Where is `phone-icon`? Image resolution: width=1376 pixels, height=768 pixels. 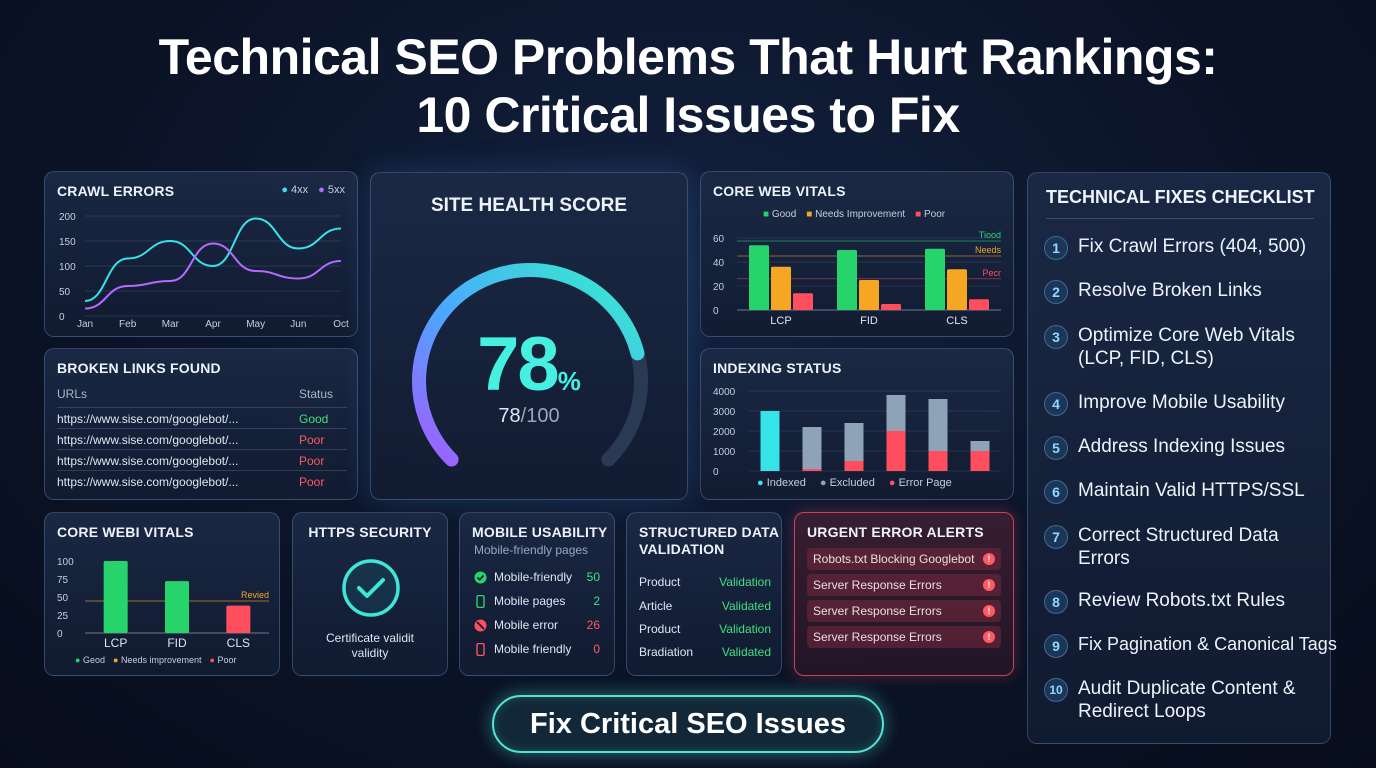
phone-icon is located at coordinates (480, 601).